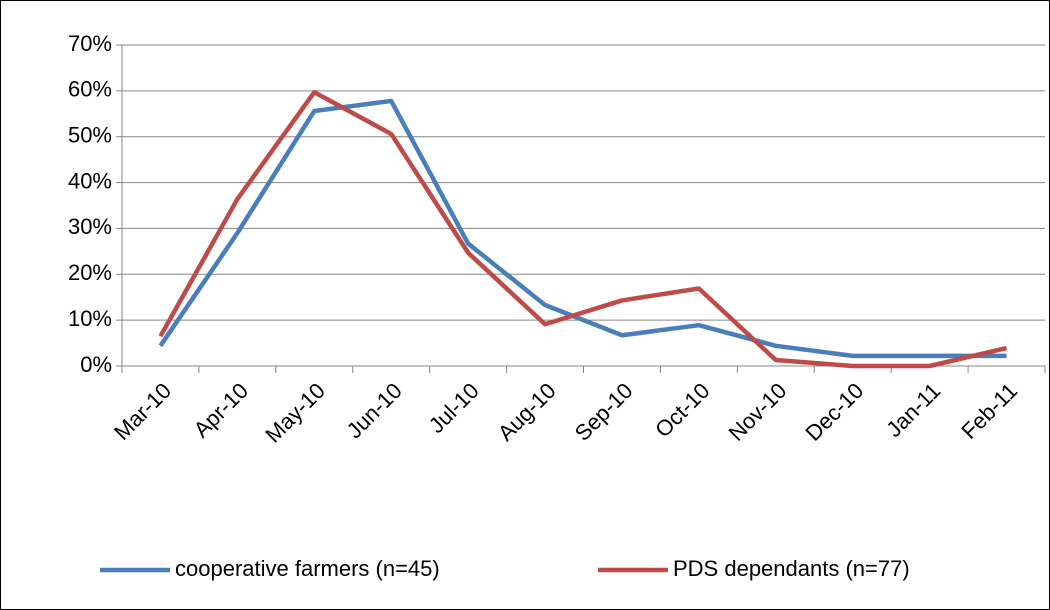 The width and height of the screenshot is (1050, 610). Describe the element at coordinates (90, 89) in the screenshot. I see `y-tick-label: 60%` at that location.